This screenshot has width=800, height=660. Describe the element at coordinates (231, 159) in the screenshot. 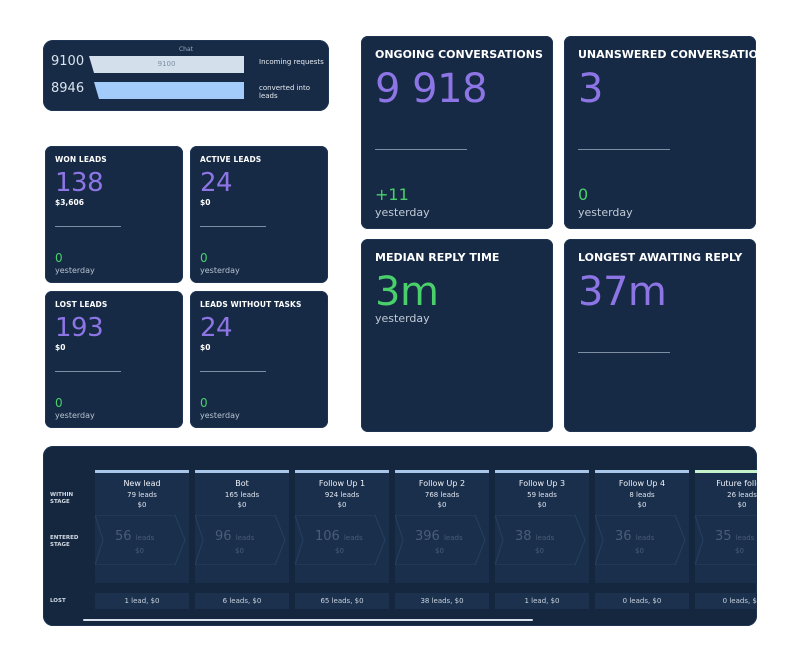

I see `active-leads-title: ACTIVE LEADS` at that location.